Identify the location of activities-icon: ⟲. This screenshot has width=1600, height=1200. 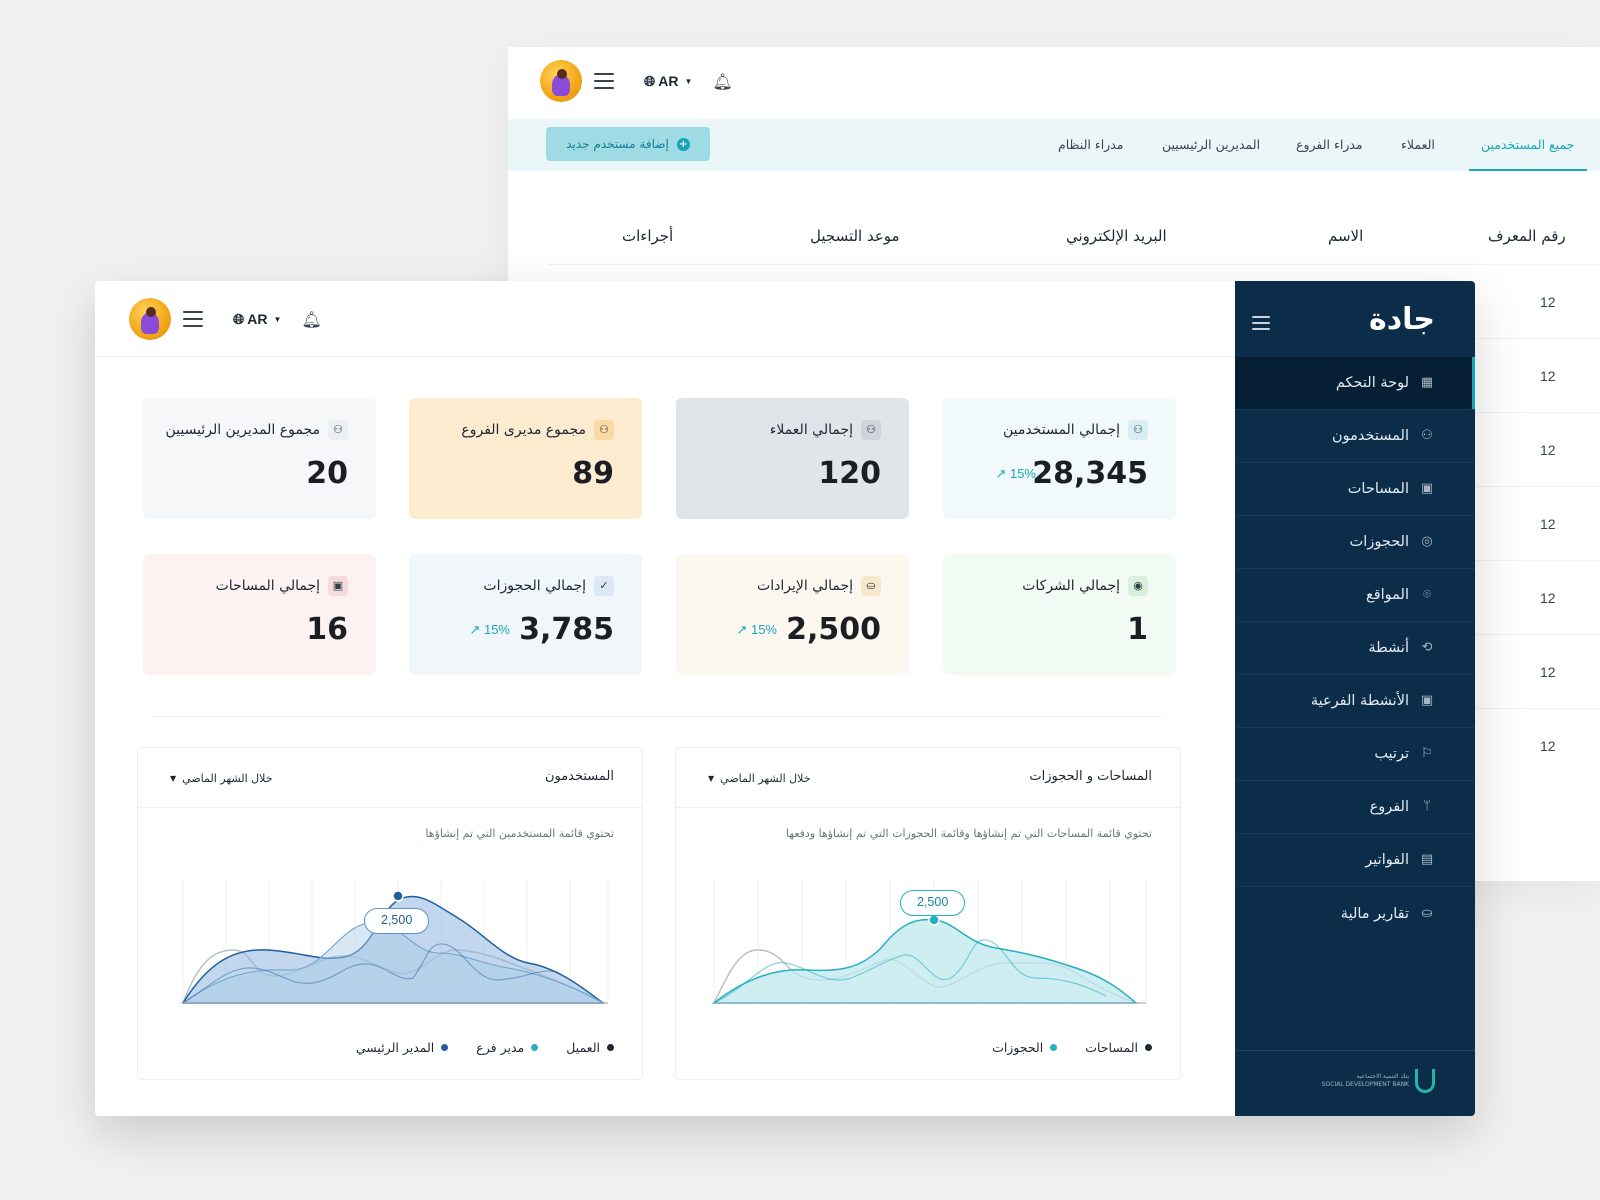
(1427, 647).